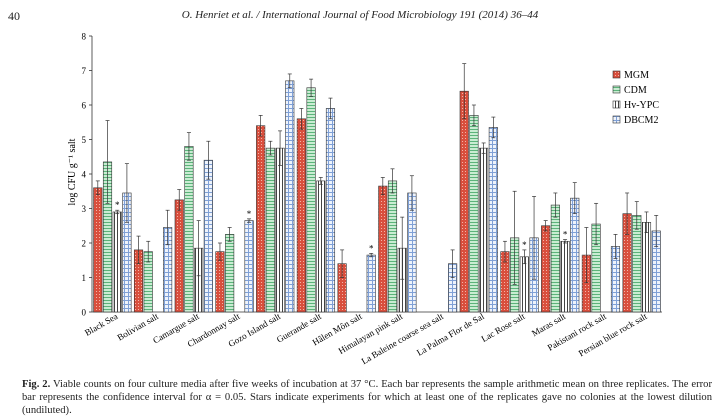  What do you see at coordinates (84, 71) in the screenshot?
I see `y-tick-label: 7` at bounding box center [84, 71].